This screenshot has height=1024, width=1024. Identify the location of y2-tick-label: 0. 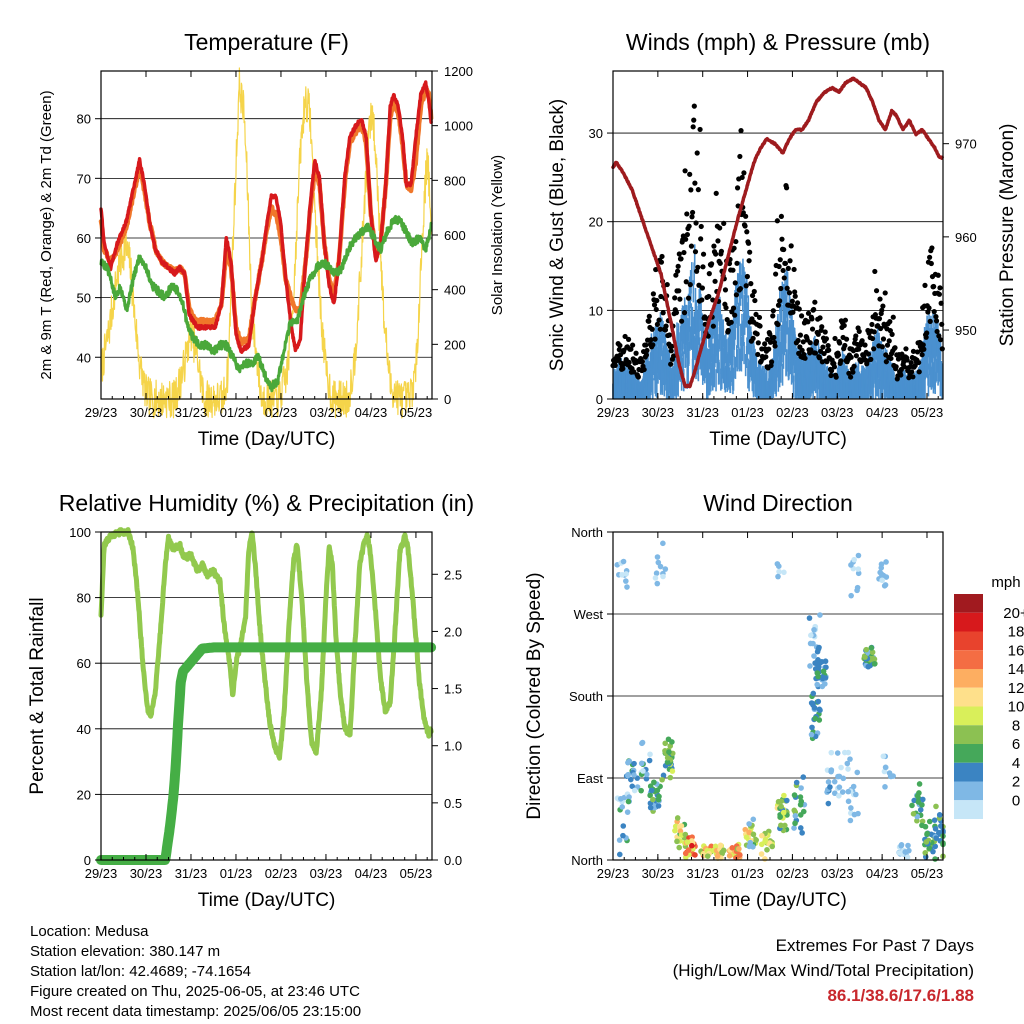
(447, 399).